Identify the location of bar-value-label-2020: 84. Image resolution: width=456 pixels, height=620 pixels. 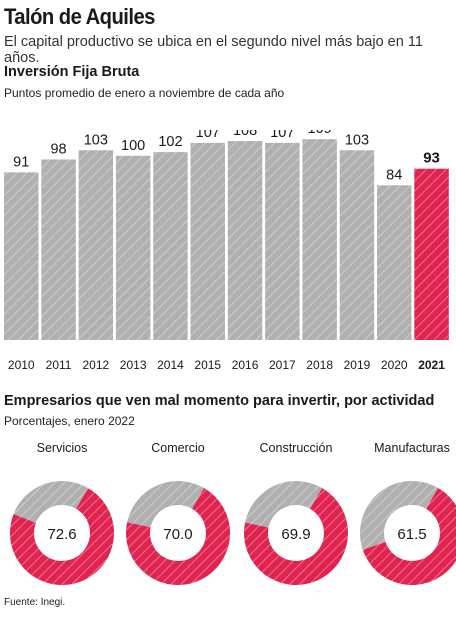
(394, 175).